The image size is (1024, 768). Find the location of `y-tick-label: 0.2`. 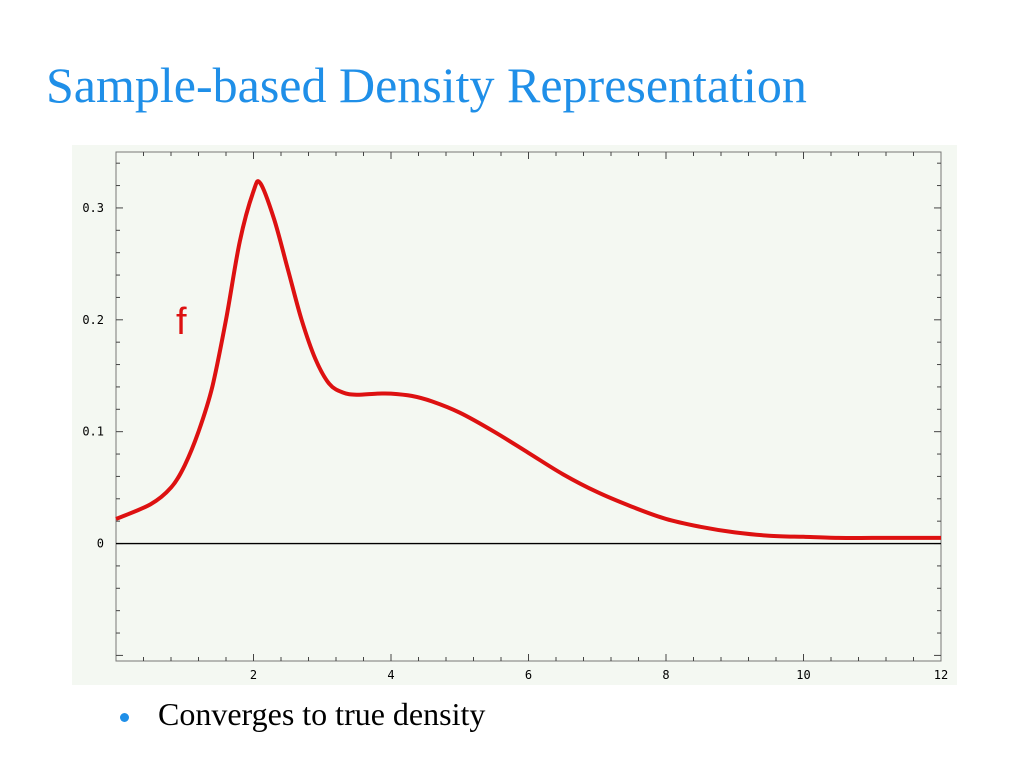

y-tick-label: 0.2 is located at coordinates (93, 320).